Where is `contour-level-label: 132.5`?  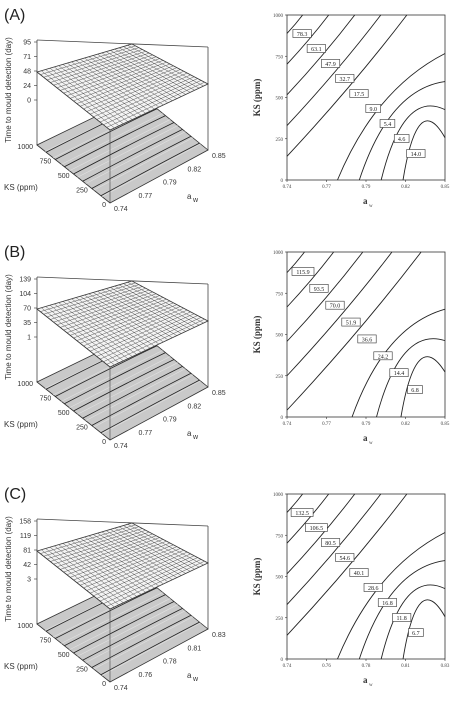
contour-level-label: 132.5 is located at coordinates (302, 514).